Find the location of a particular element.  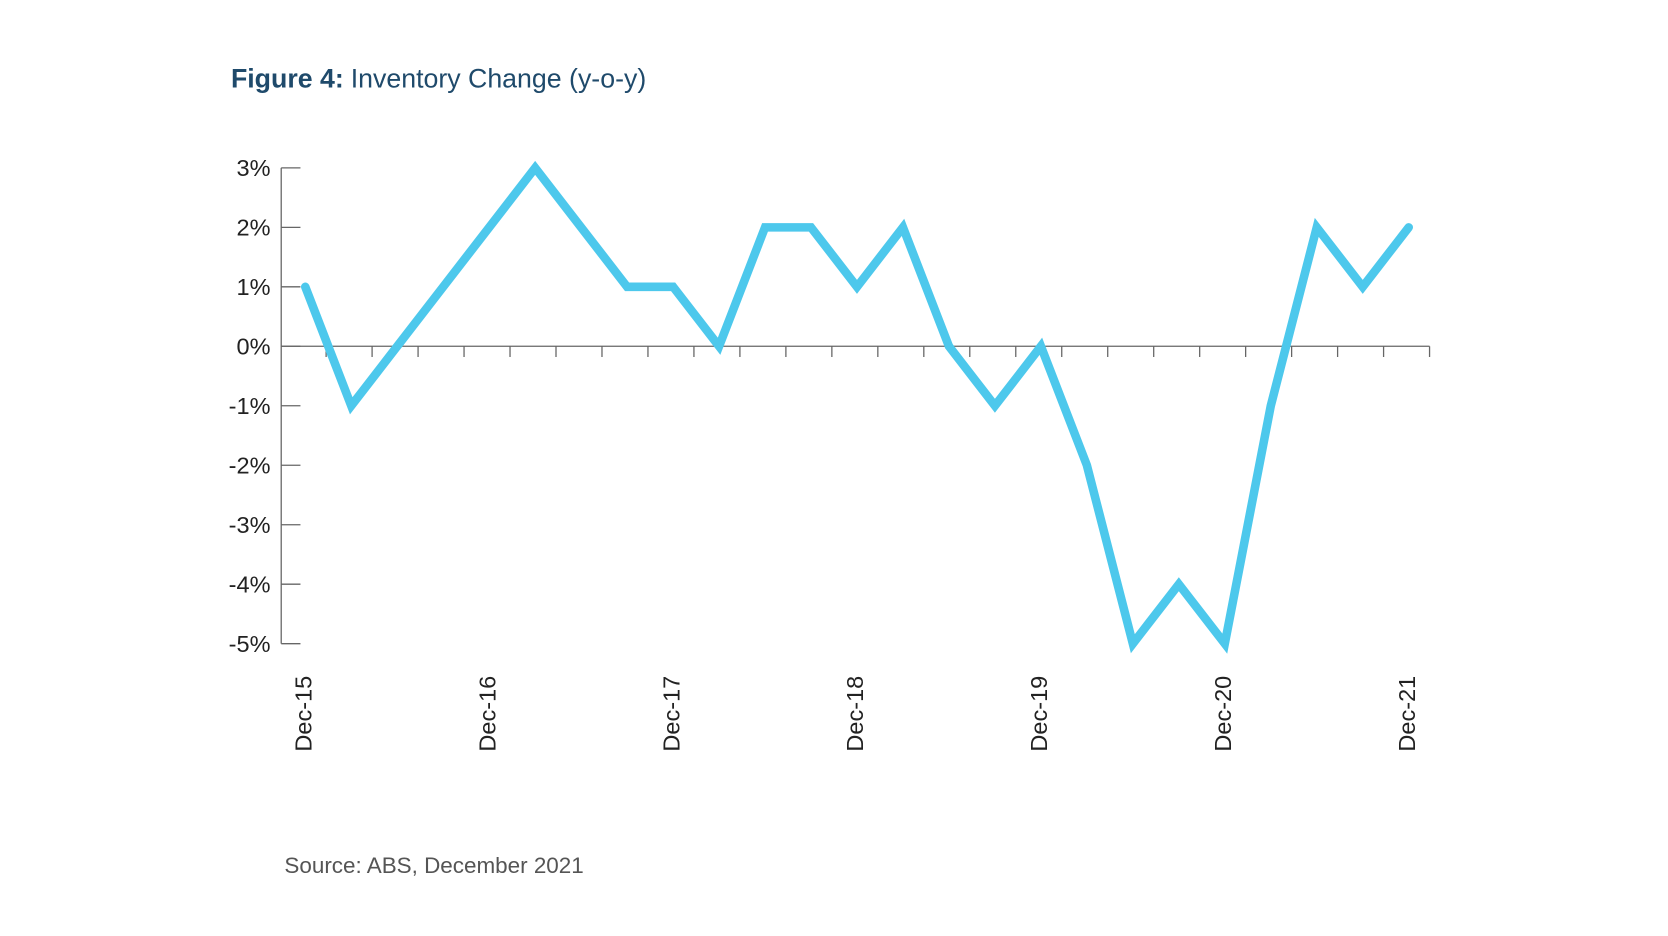

x-tick-label: Dec-18 is located at coordinates (855, 714).